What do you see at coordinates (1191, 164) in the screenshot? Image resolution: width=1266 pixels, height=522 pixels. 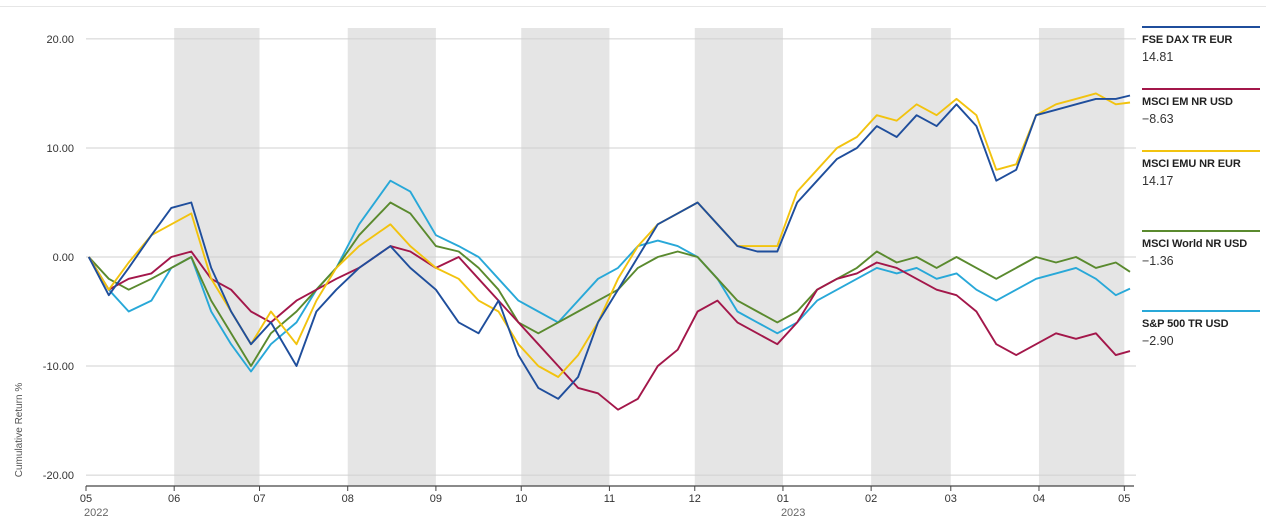 I see `legend-name: MSCI EMU NR EUR` at bounding box center [1191, 164].